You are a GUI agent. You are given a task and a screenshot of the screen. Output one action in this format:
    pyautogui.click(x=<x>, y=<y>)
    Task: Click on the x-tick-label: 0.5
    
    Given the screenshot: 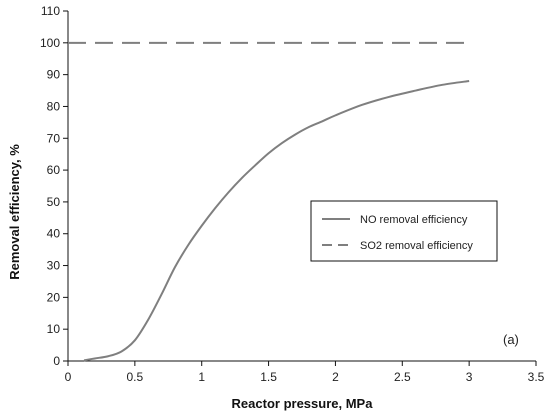 What is the action you would take?
    pyautogui.click(x=135, y=377)
    